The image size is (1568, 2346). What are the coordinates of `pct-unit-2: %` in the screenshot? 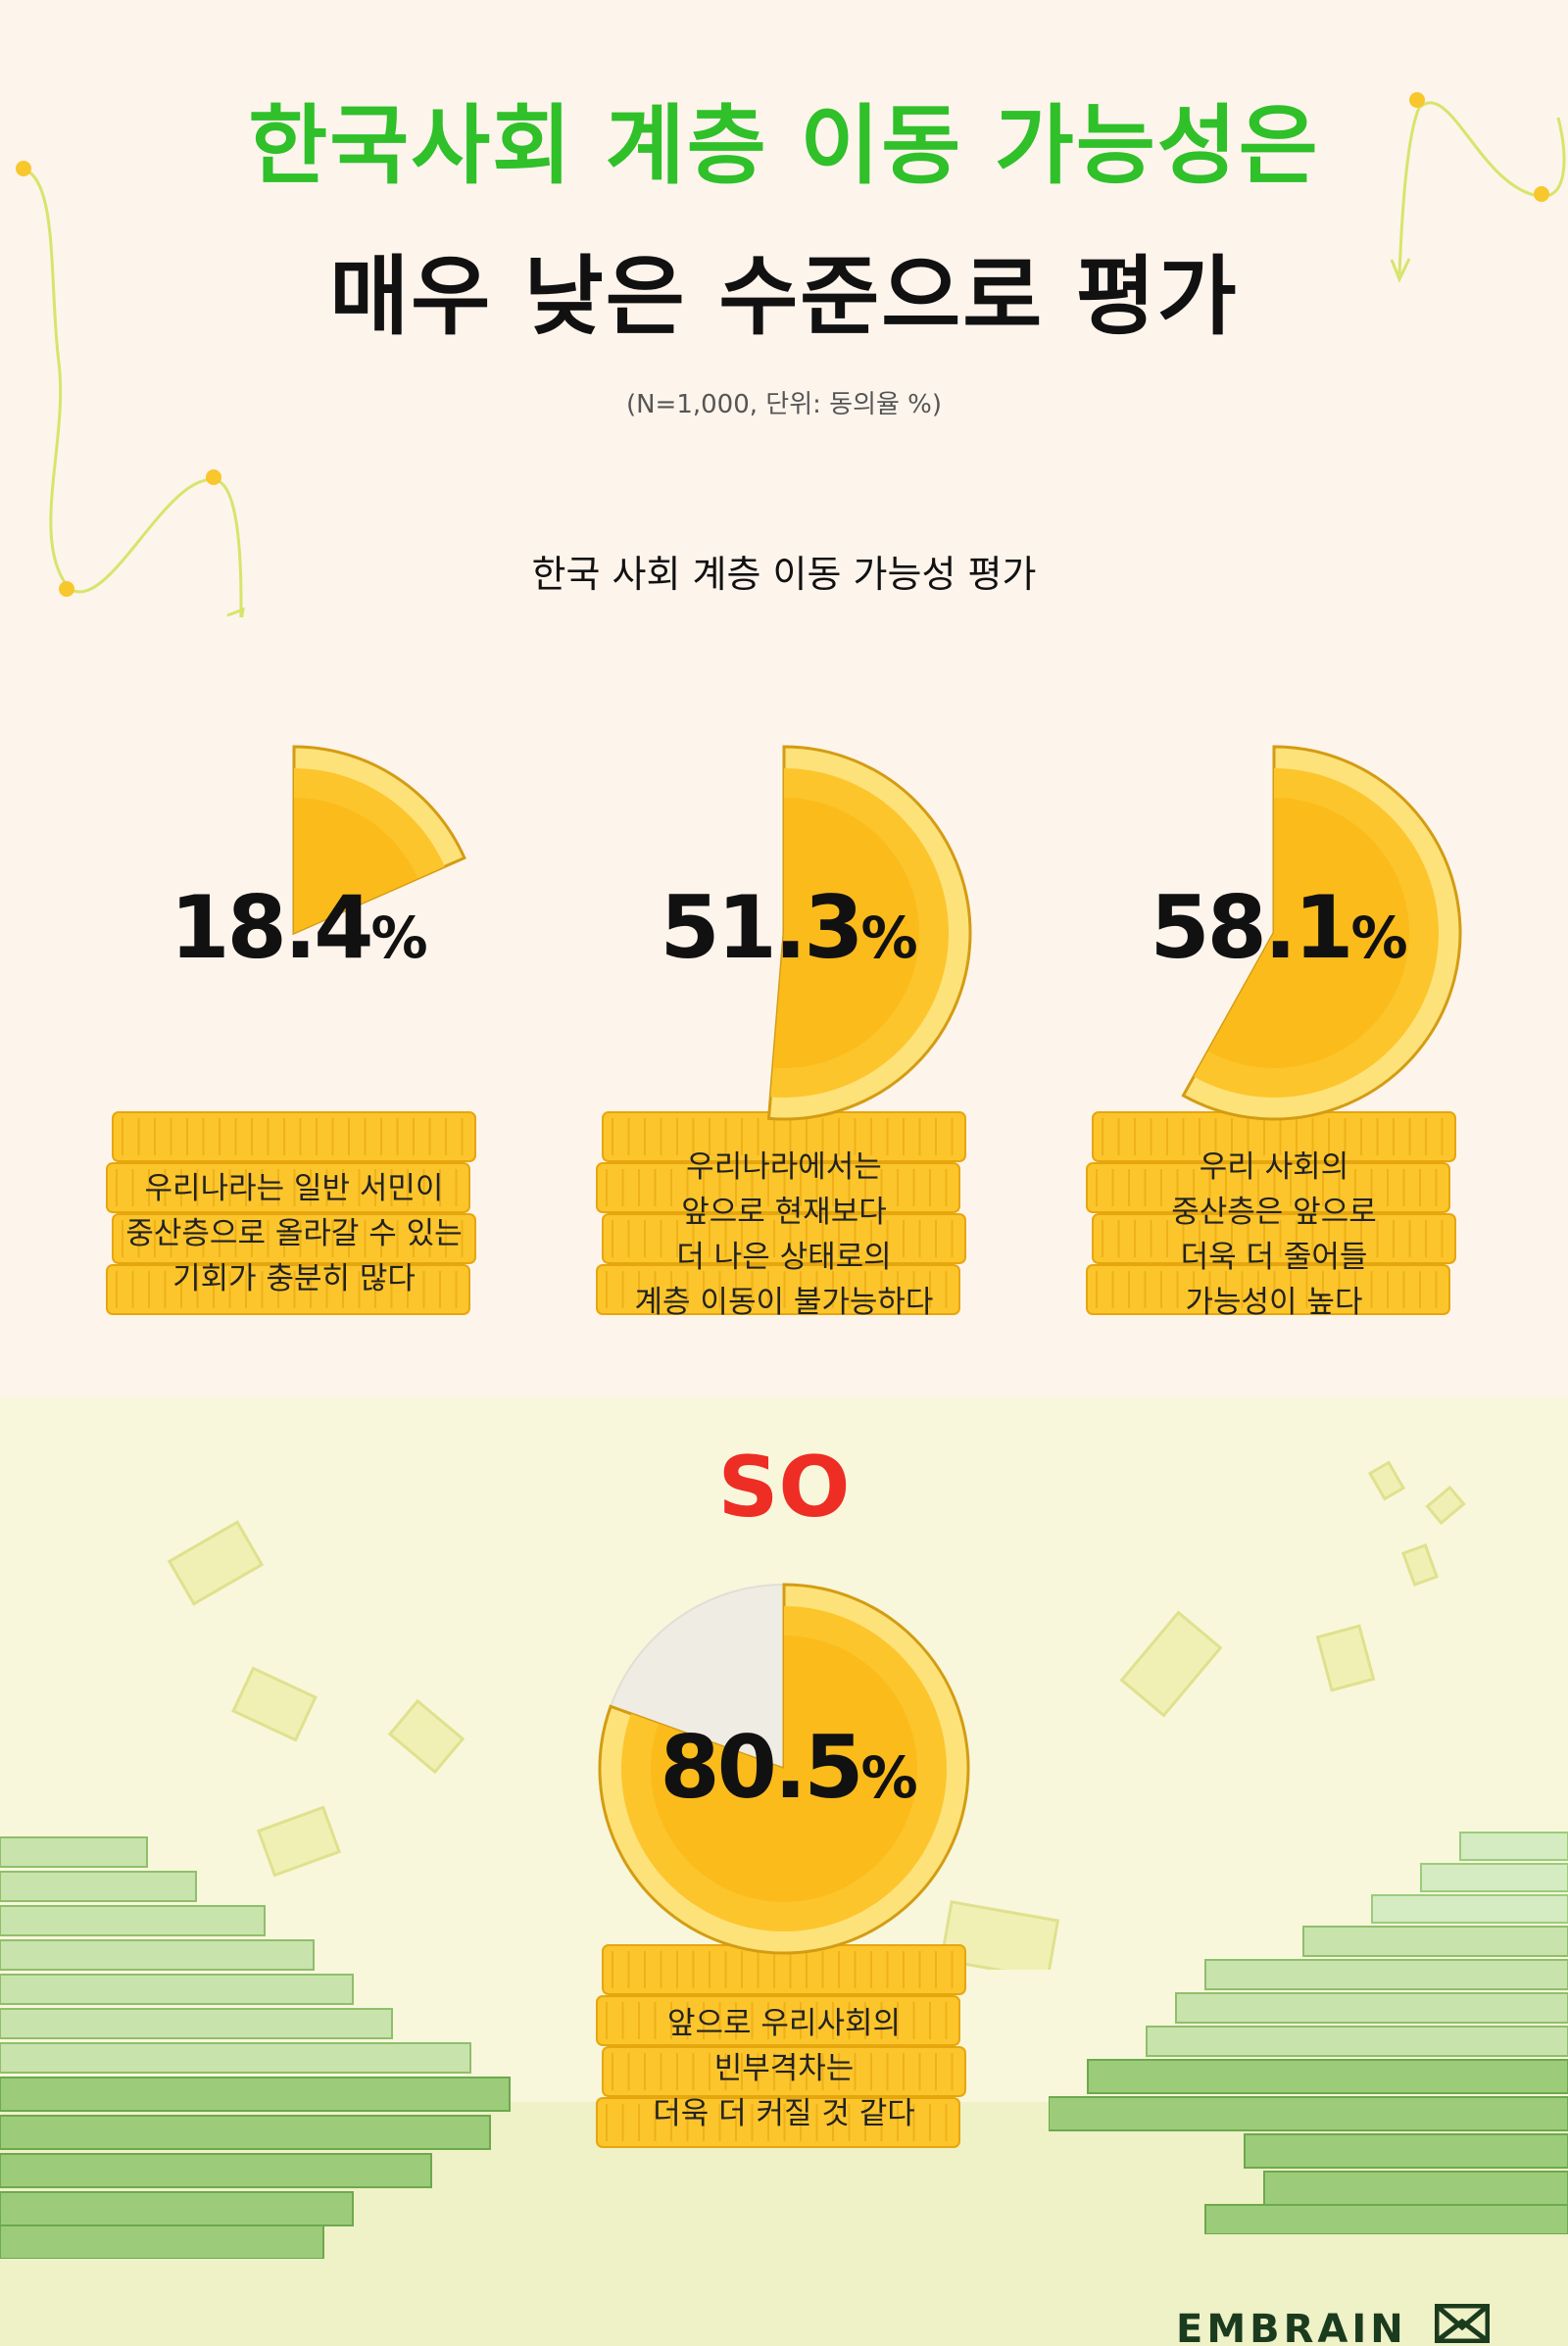 It's located at (889, 937).